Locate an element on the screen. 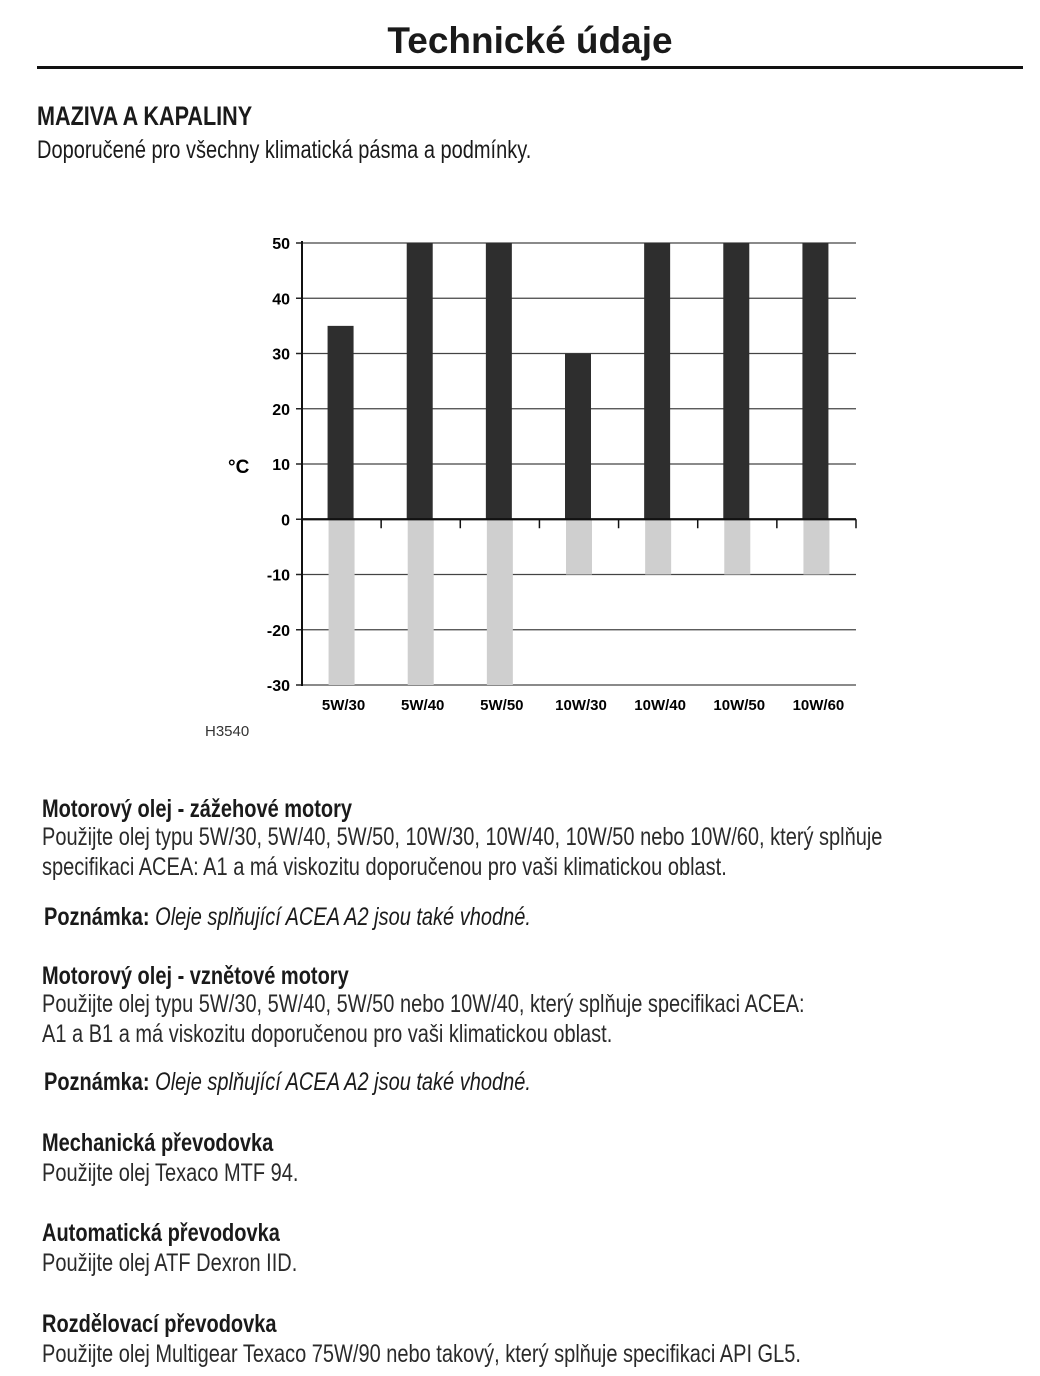 This screenshot has width=1040, height=1376. y-axis-label: °C is located at coordinates (239, 467).